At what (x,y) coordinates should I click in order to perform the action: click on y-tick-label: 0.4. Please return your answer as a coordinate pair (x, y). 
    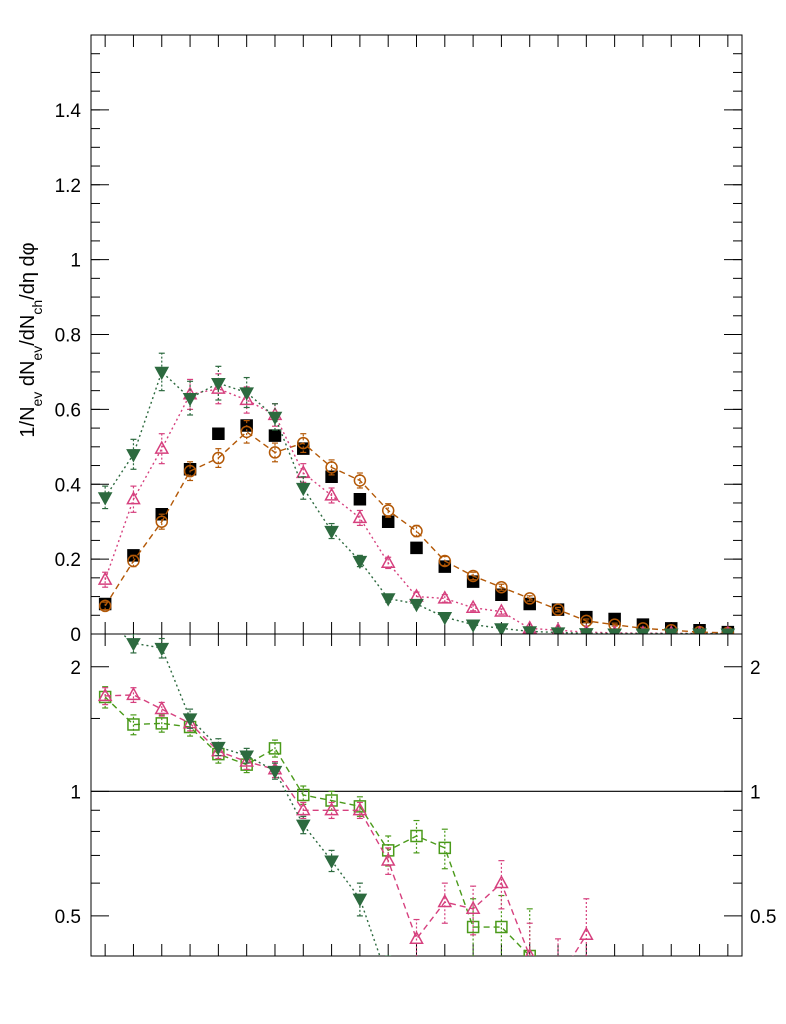
    Looking at the image, I should click on (68, 485).